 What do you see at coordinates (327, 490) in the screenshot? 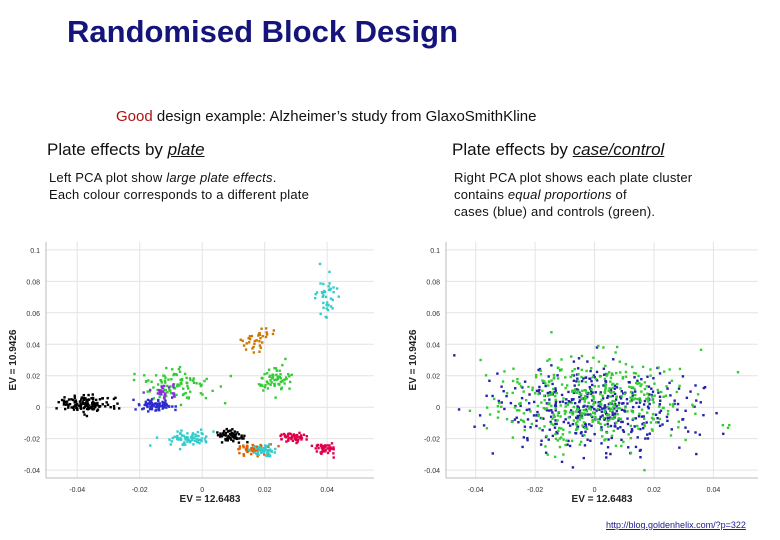
I see `x-tick-label: 0.04` at bounding box center [327, 490].